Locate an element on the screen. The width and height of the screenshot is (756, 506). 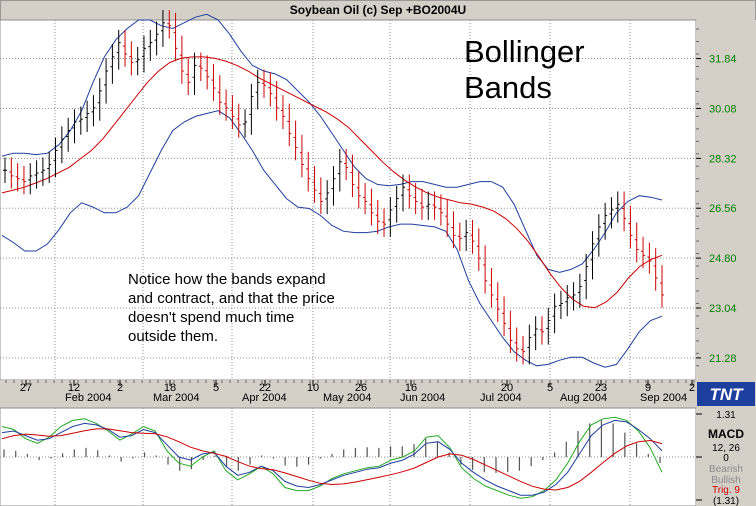
tnt-logo: TNT is located at coordinates (726, 394).